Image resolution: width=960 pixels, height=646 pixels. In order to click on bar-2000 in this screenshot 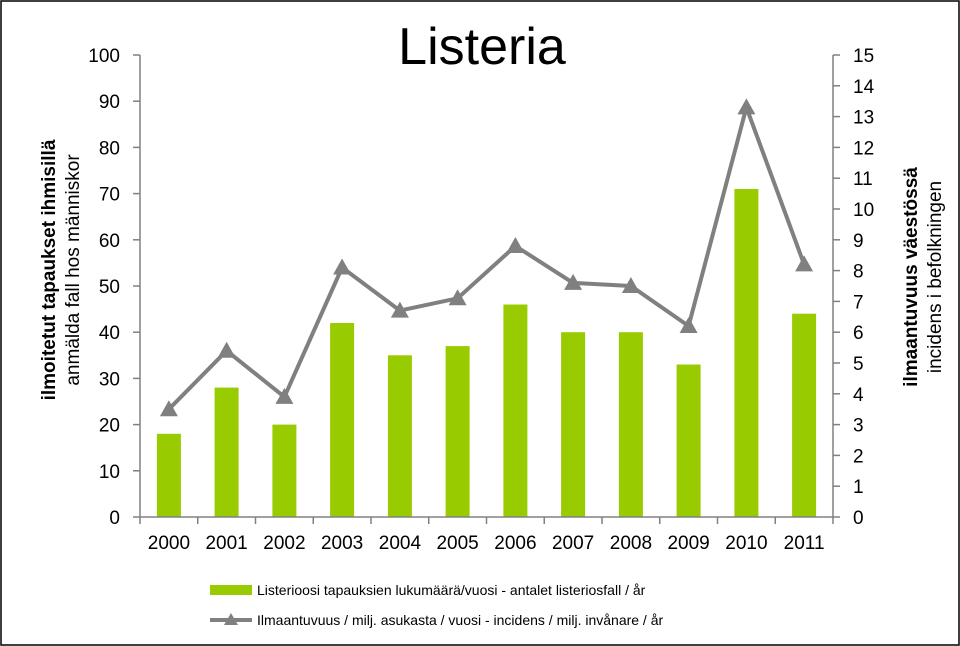, I will do `click(168, 475)`.